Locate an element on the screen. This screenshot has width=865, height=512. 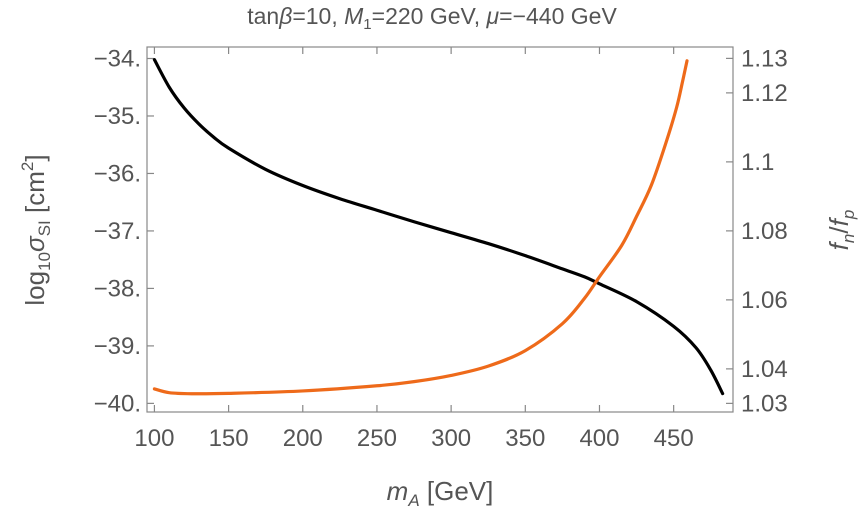
x-tick-label: 250 is located at coordinates (377, 438).